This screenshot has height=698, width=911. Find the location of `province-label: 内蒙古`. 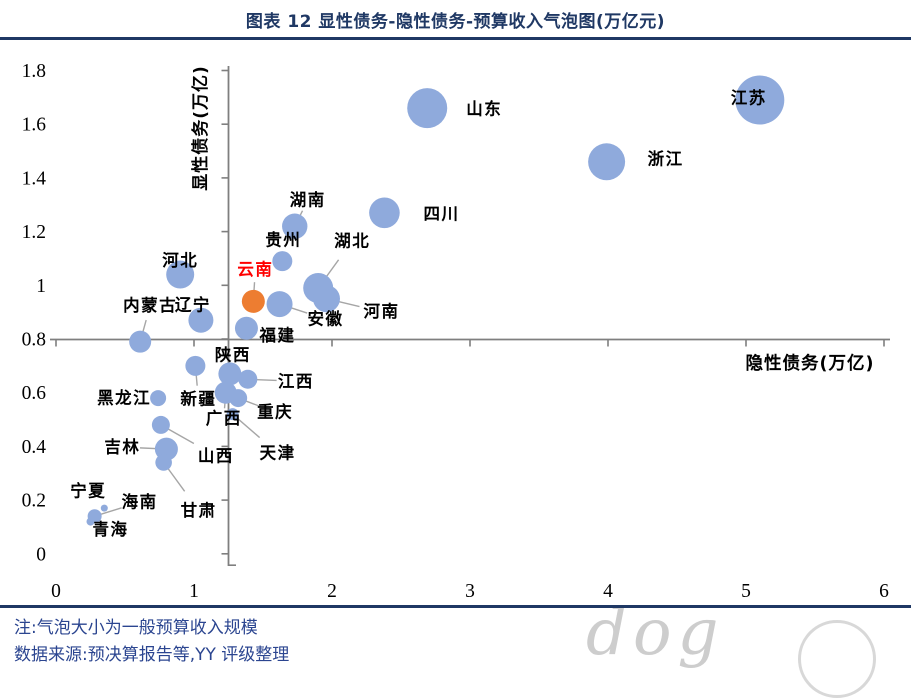

province-label: 内蒙古 is located at coordinates (150, 305).